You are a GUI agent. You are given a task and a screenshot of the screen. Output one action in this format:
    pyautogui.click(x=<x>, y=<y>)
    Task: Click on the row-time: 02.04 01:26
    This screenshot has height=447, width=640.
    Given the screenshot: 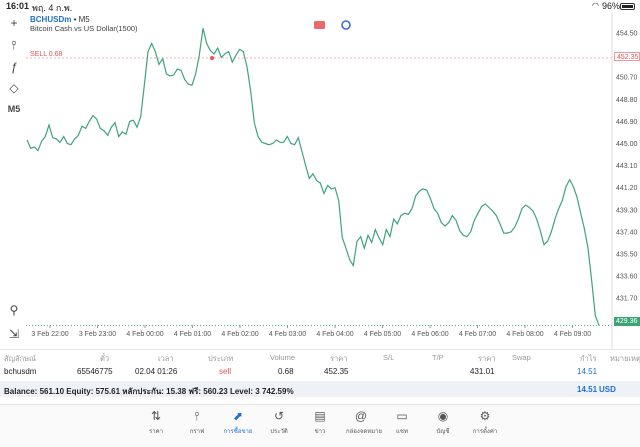 What is the action you would take?
    pyautogui.click(x=156, y=371)
    